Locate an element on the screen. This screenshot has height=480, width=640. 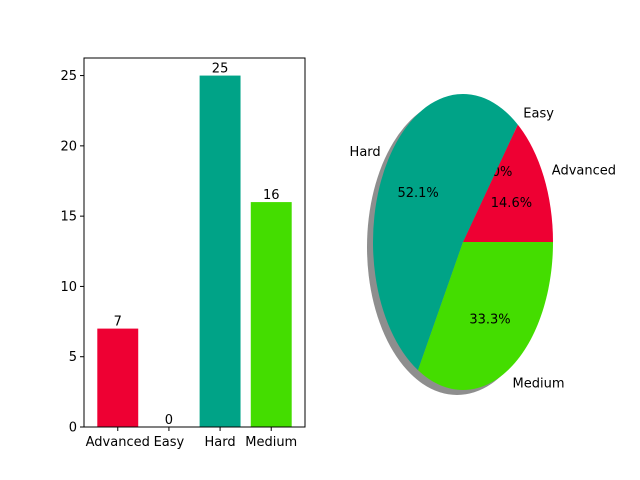
y-tick-label-20: 20 is located at coordinates (68, 146).